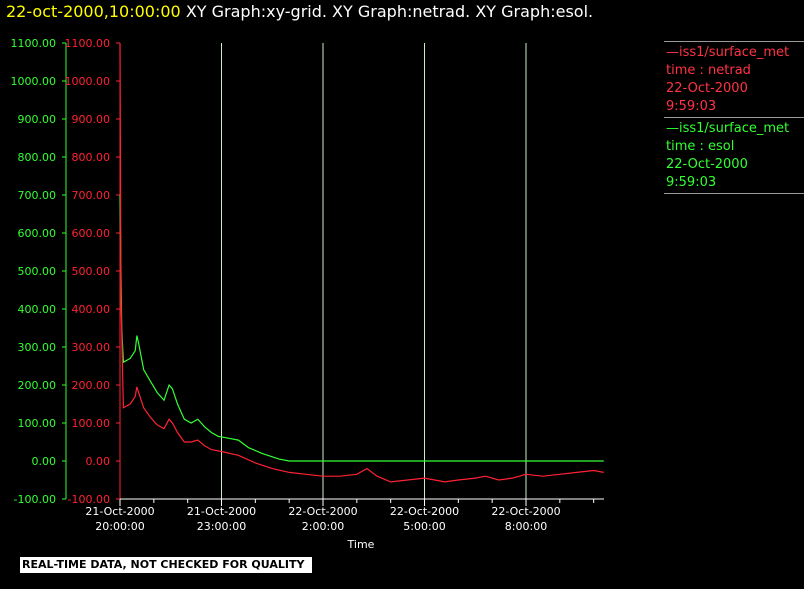 The height and width of the screenshot is (589, 804). Describe the element at coordinates (88, 81) in the screenshot. I see `y-tick-label-netrad: 1000.00` at that location.